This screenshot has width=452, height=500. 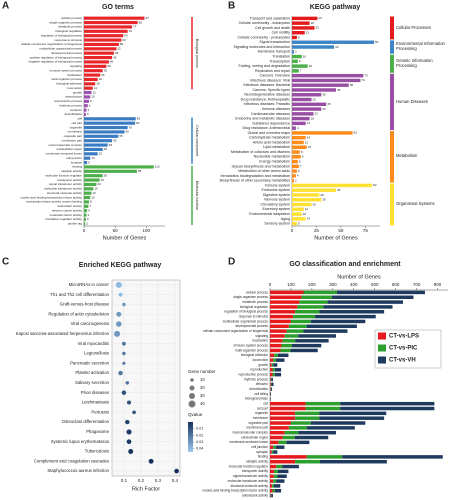 I want to click on category-label: biological adhesion, so click(x=69, y=84).